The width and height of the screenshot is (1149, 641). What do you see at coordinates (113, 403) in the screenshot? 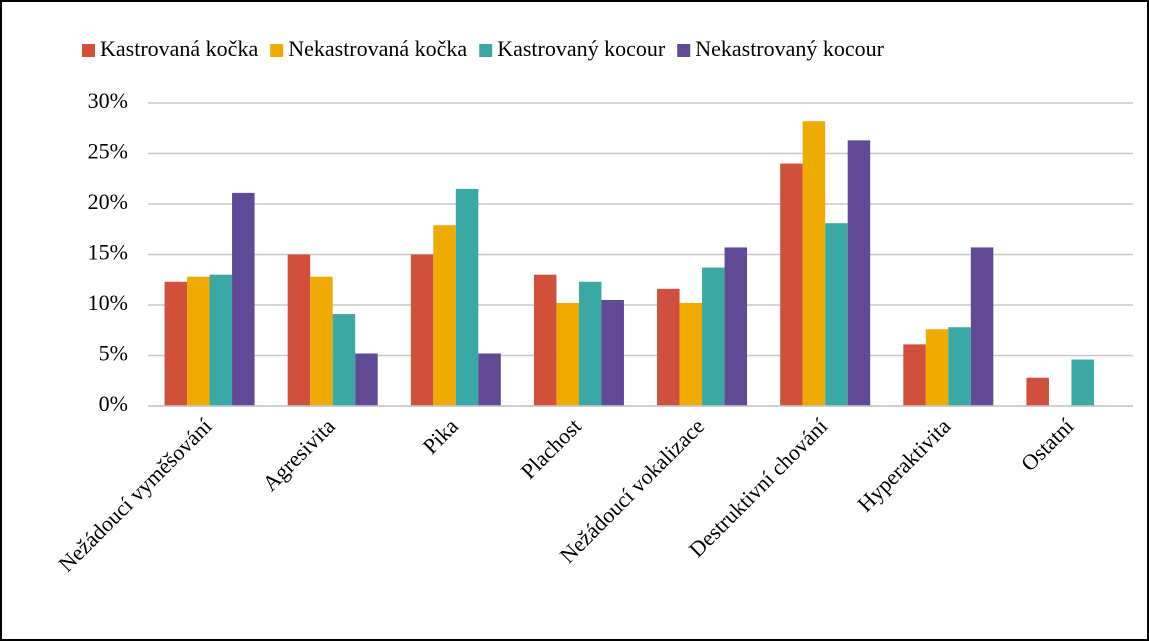
I see `y-tick-label: 0%` at bounding box center [113, 403].